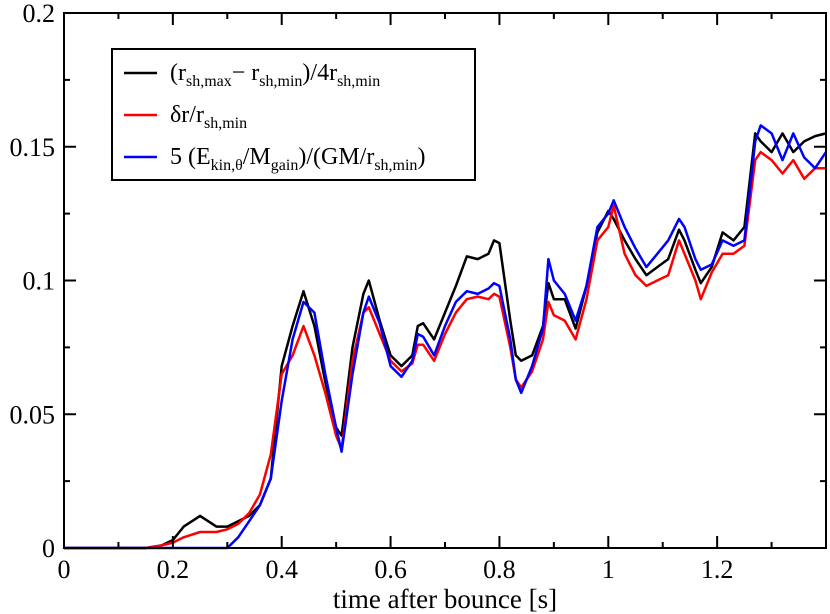 This screenshot has height=614, width=830. I want to click on x-tick-label: 0, so click(64, 569).